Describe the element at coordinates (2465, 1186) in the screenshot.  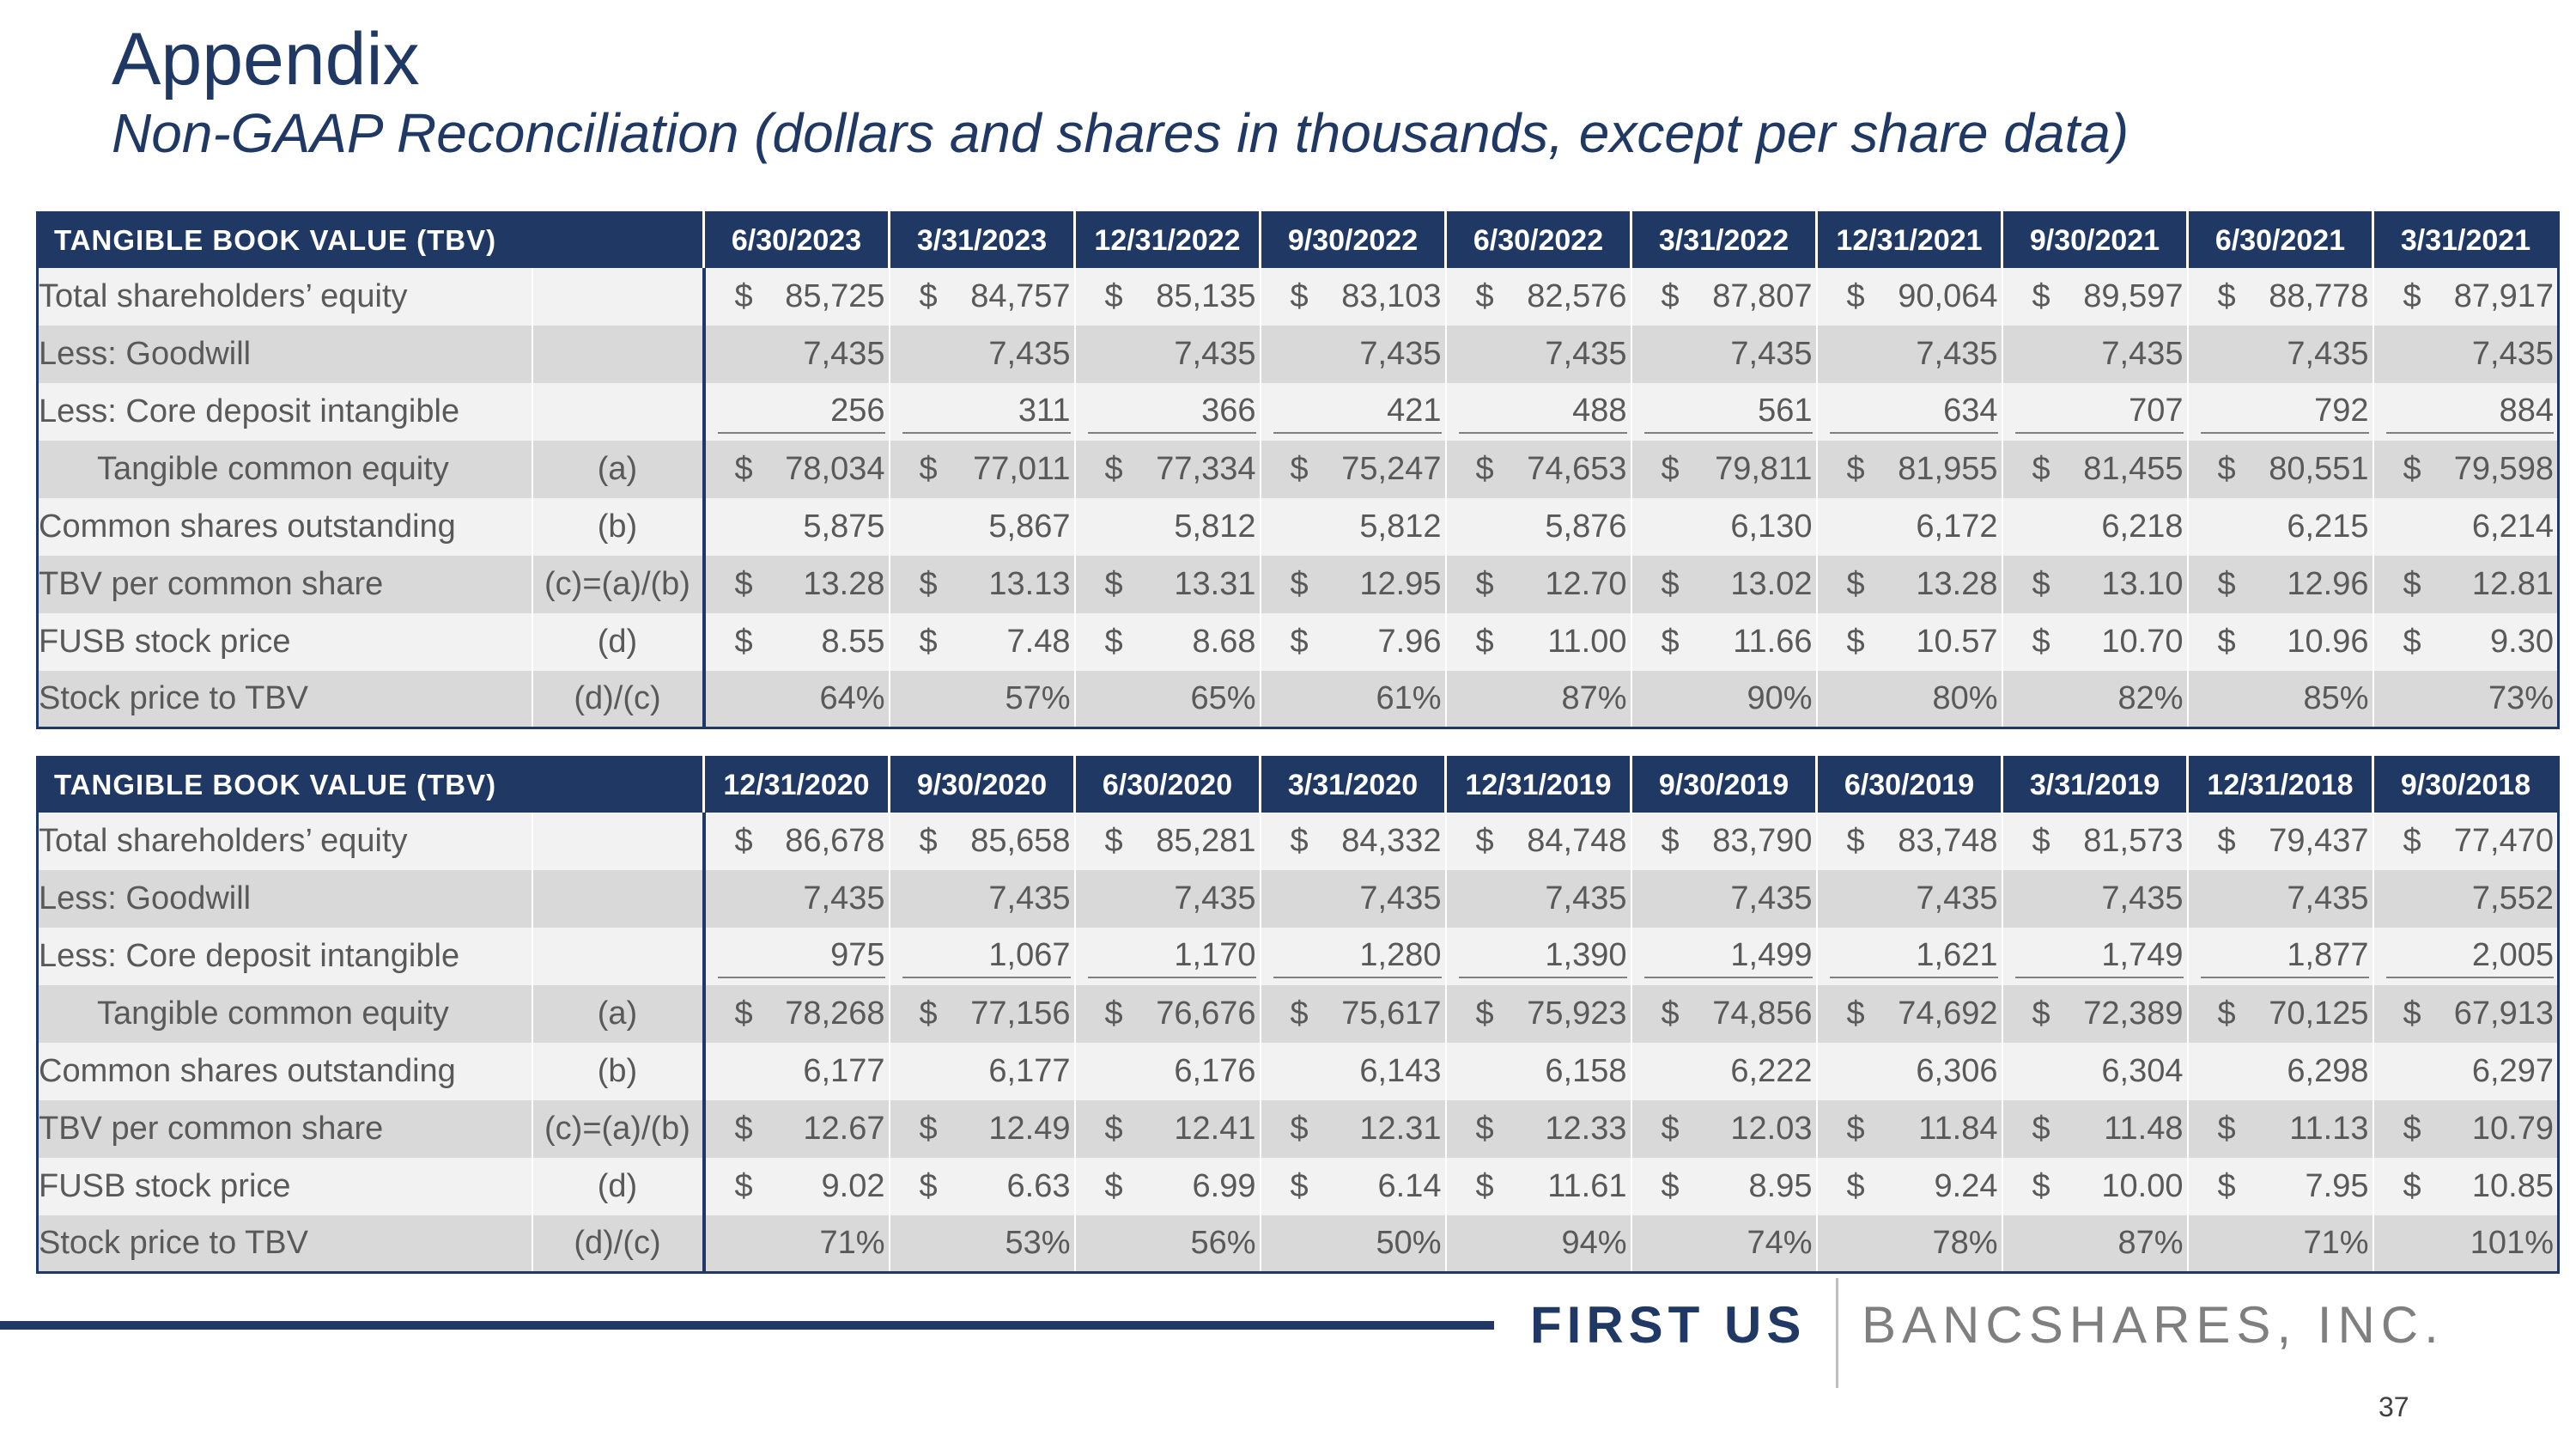
I see `value-cell: $10.85` at that location.